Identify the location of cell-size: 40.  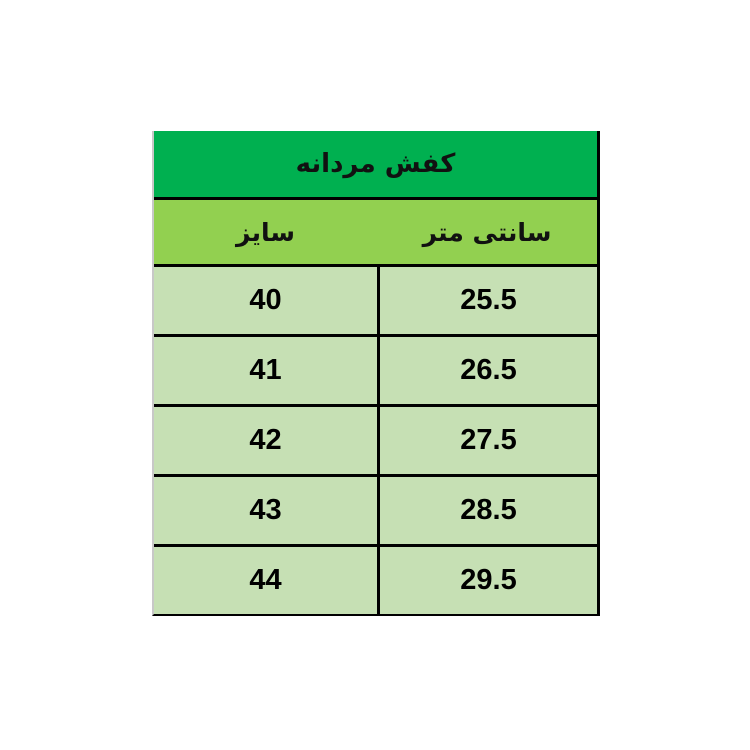
(265, 300).